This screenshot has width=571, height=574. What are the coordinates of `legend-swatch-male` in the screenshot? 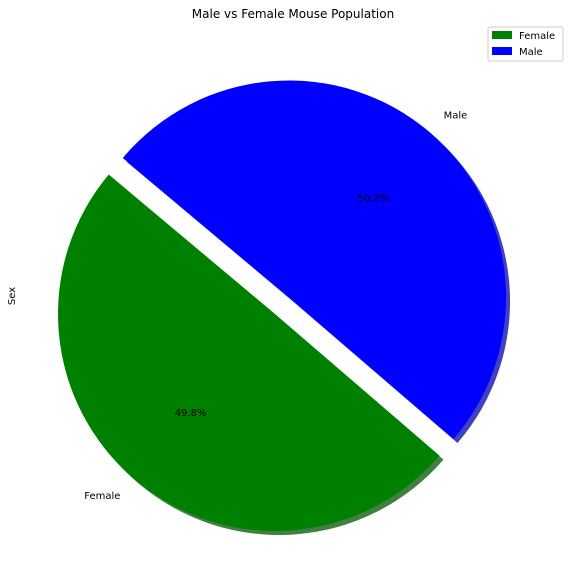 It's located at (502, 51).